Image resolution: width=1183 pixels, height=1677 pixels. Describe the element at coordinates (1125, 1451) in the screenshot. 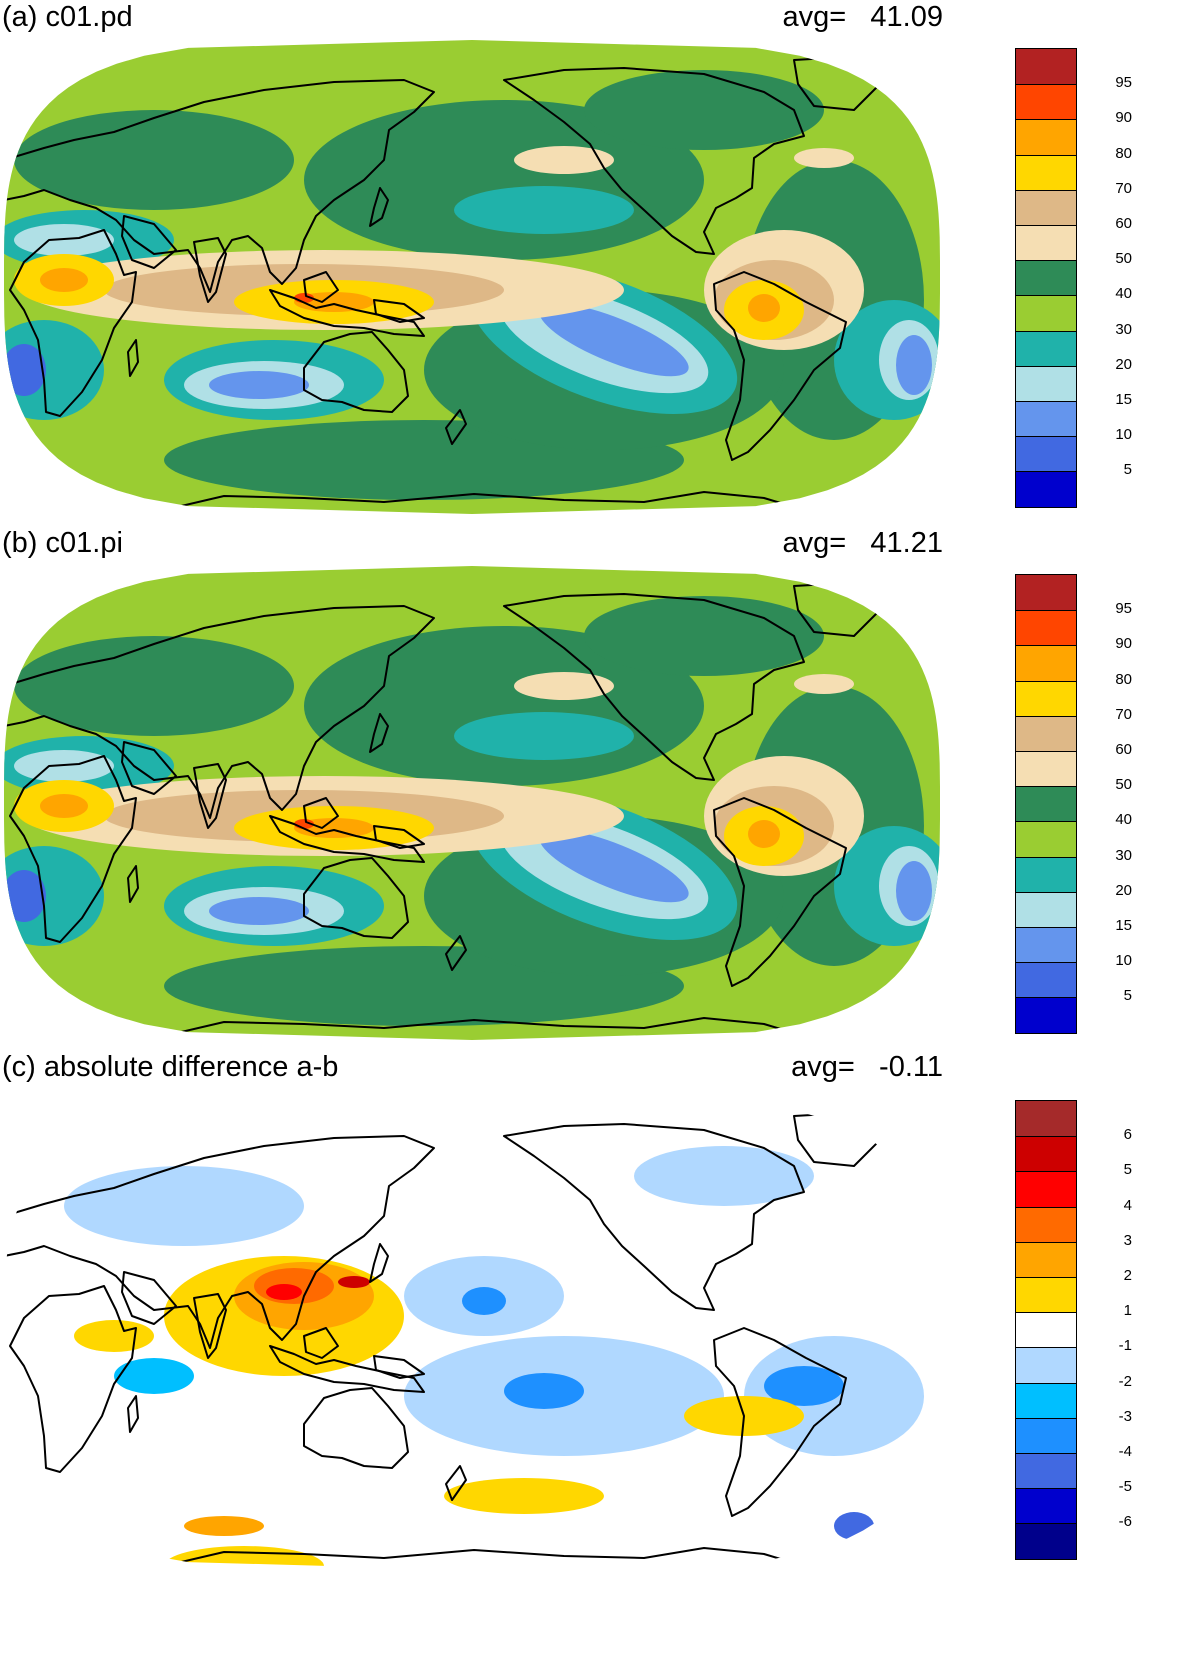

I see `colorbar-label: -4` at that location.